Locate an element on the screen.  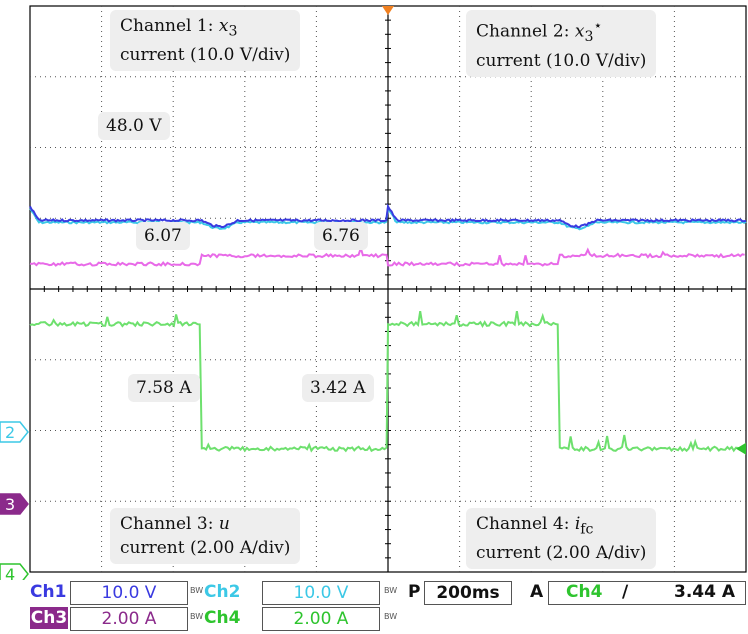
caption-ch4-scale: current (2.00 A/div) is located at coordinates (561, 553).